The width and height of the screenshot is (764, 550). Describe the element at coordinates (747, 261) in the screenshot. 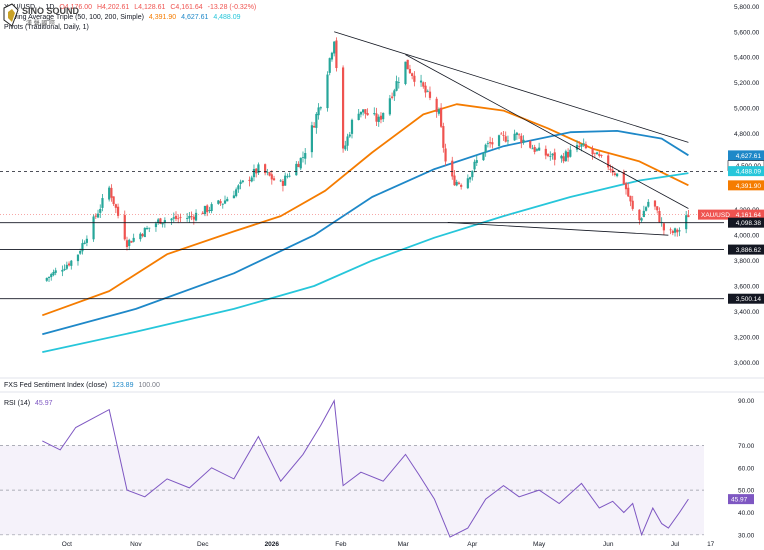

I see `y-tick-label: 3,800.00` at that location.